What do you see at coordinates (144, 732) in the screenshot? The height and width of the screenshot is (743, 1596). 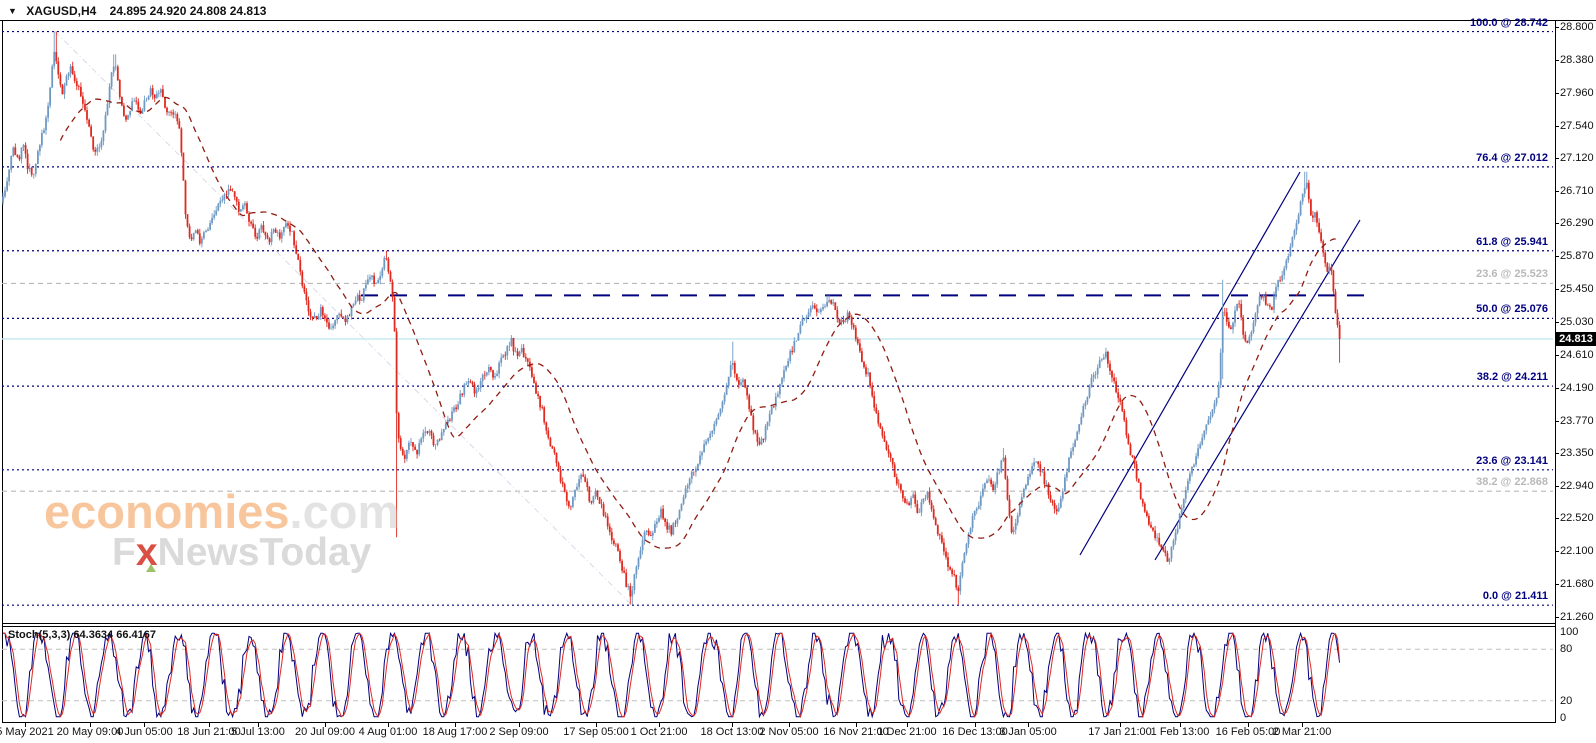 I see `time-axis-label: 4 Jun 05:00` at bounding box center [144, 732].